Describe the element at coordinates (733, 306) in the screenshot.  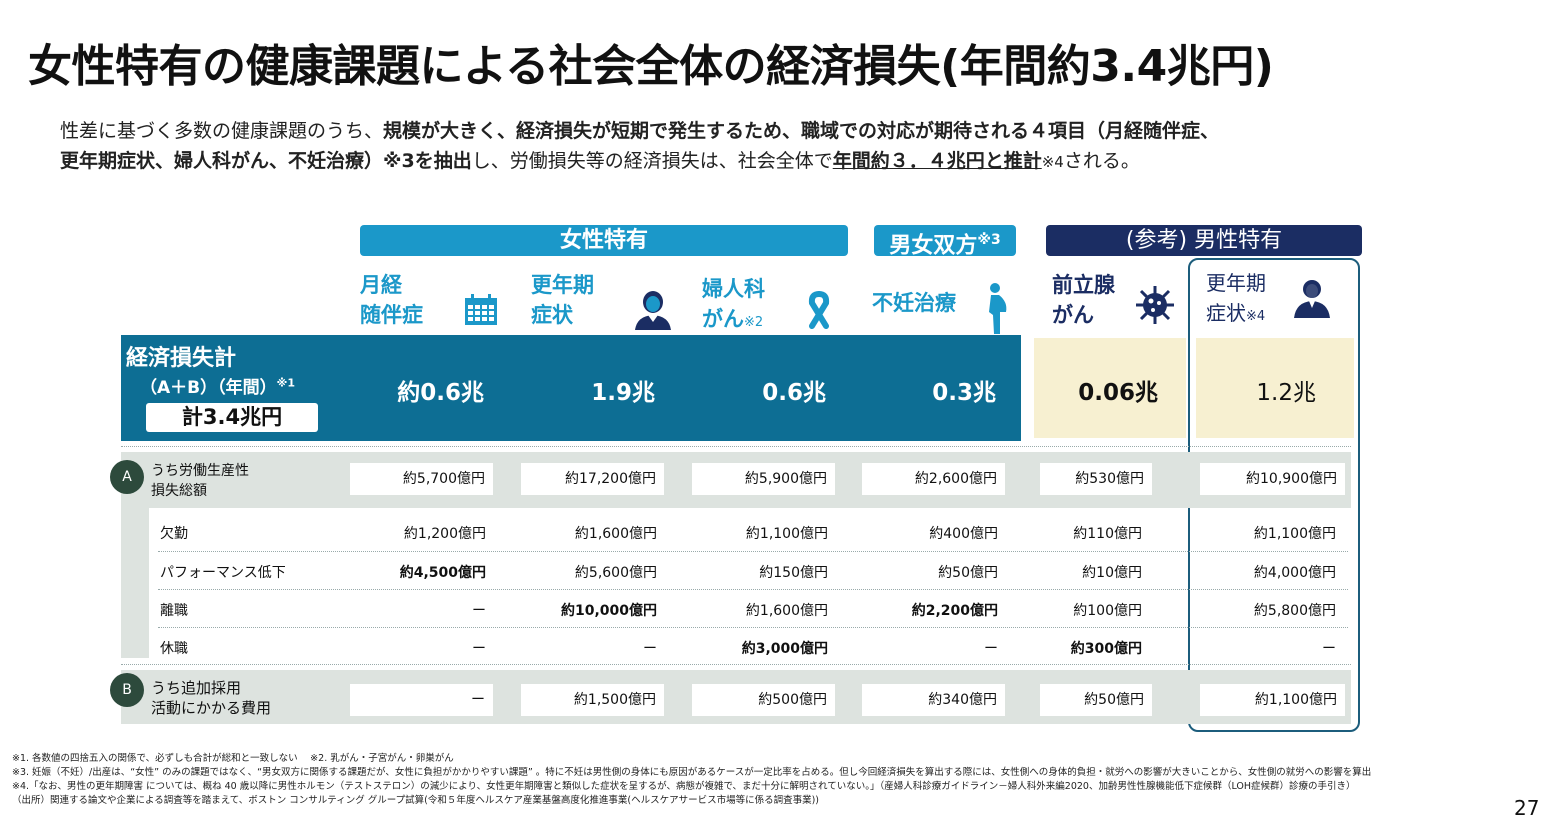
I see `category-gynecologic-cancer: 婦人科 がん※2` at that location.